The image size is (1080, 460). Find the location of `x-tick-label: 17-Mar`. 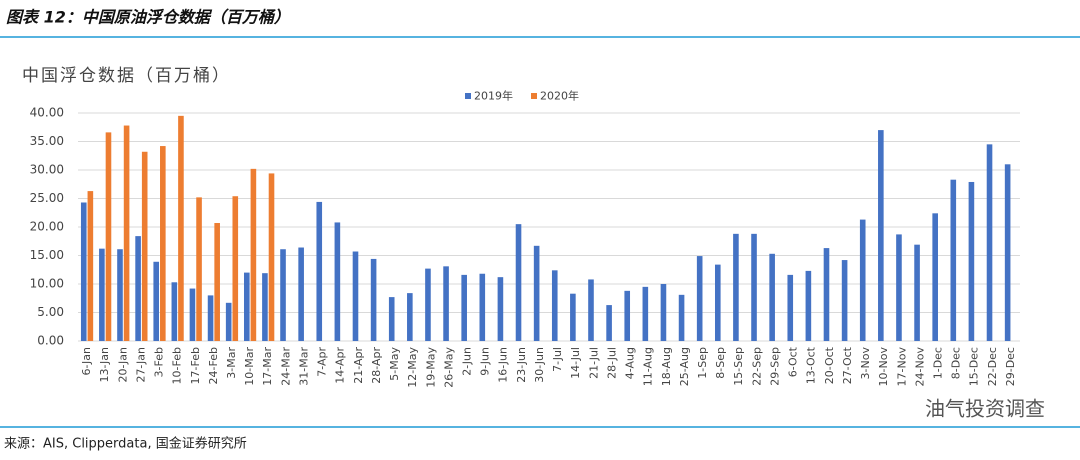

x-tick-label: 17-Mar is located at coordinates (267, 366).